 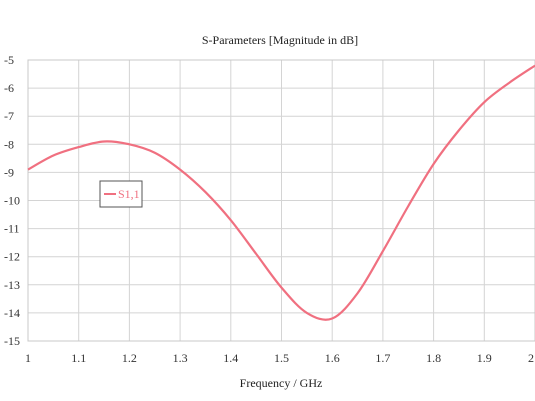 What do you see at coordinates (433, 358) in the screenshot?
I see `x-tick-label: 1.8` at bounding box center [433, 358].